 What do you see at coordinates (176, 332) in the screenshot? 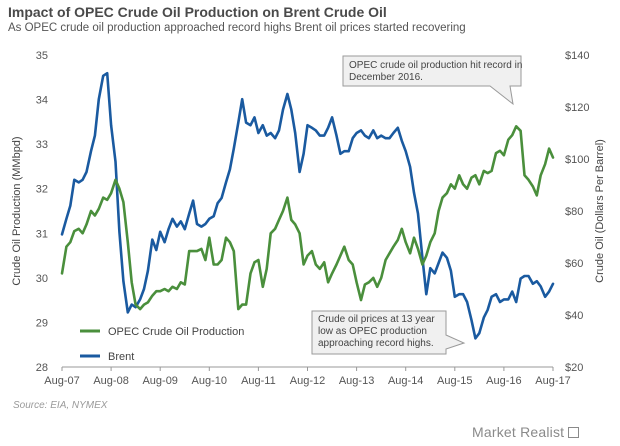
I see `legend-opec-label: OPEC Crude Oil Production` at bounding box center [176, 332].